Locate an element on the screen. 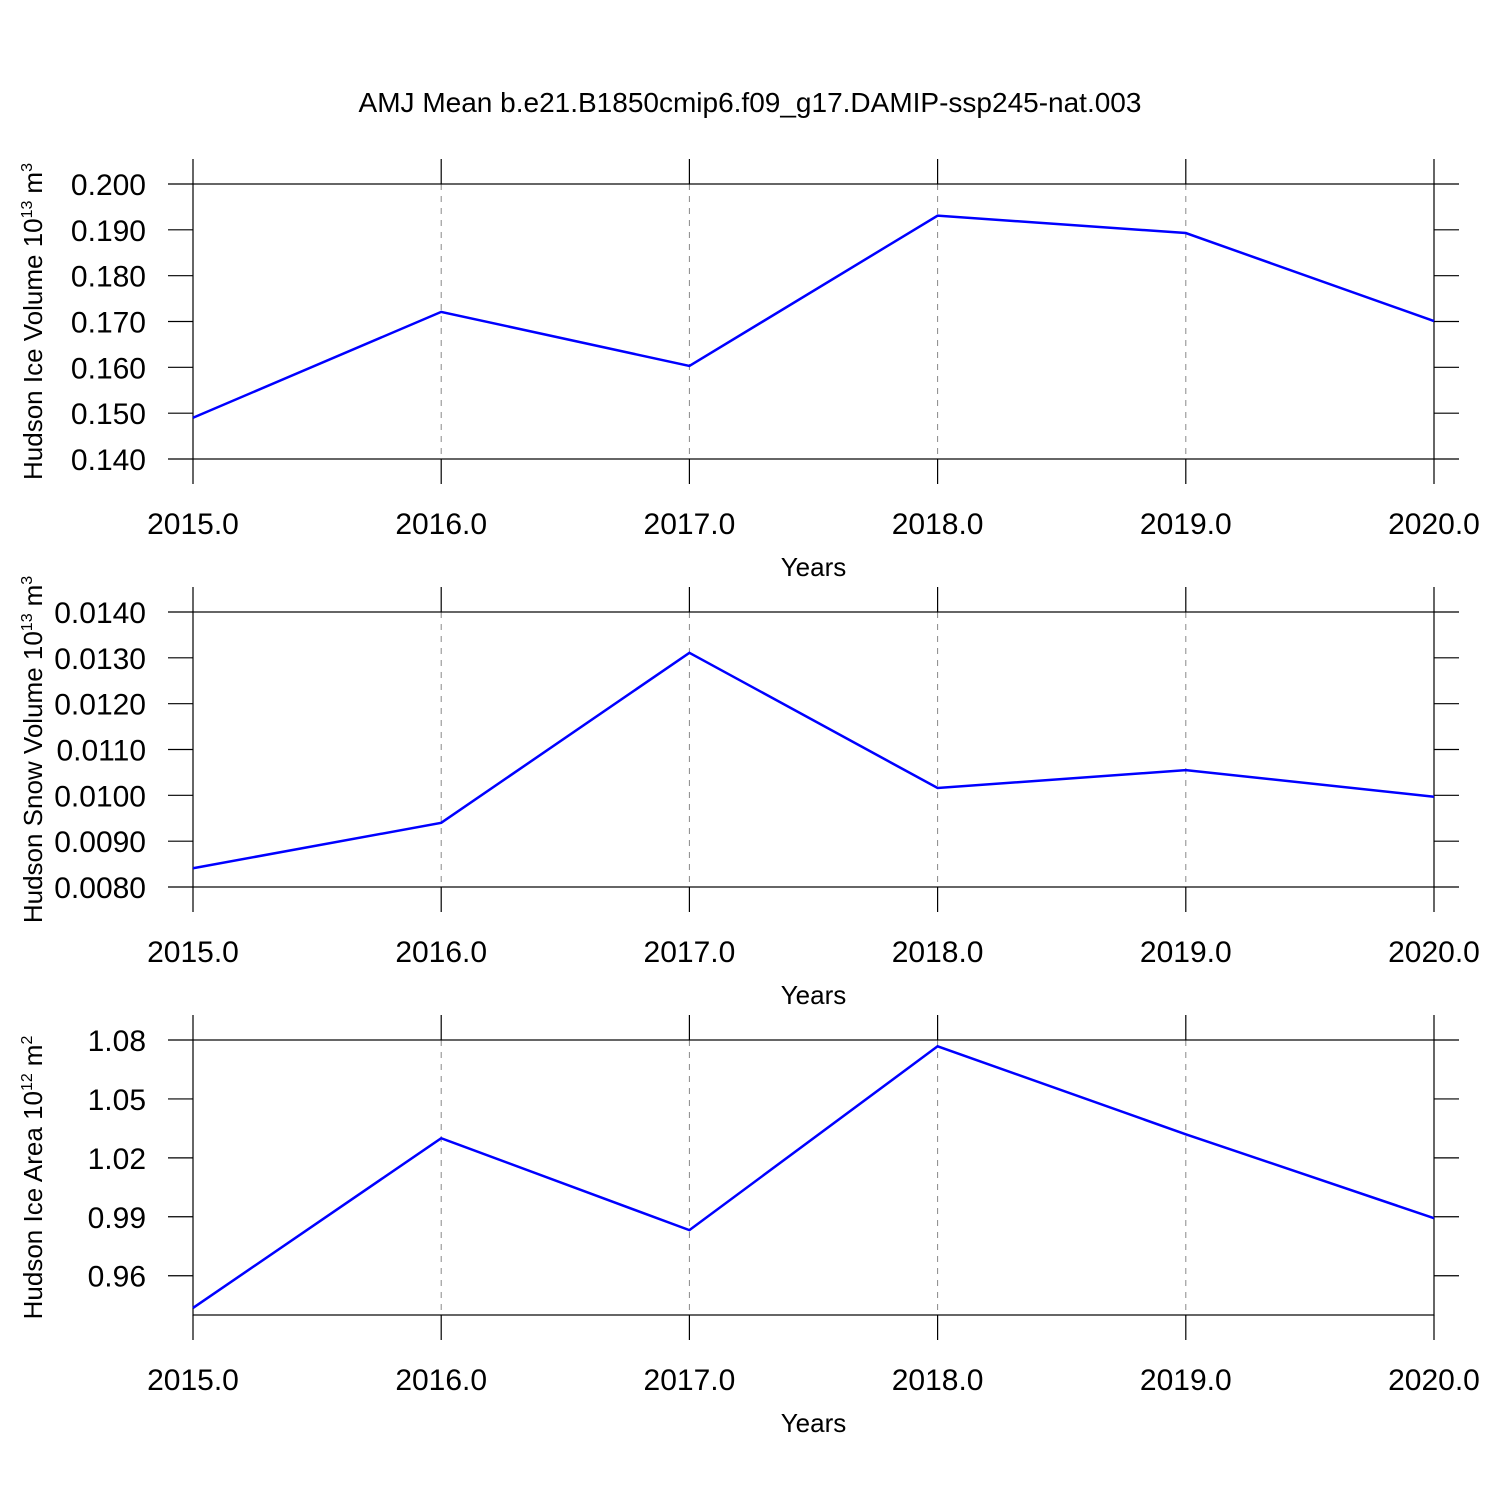 The height and width of the screenshot is (1500, 1500). y-tick-label: 0.160 is located at coordinates (108, 368).